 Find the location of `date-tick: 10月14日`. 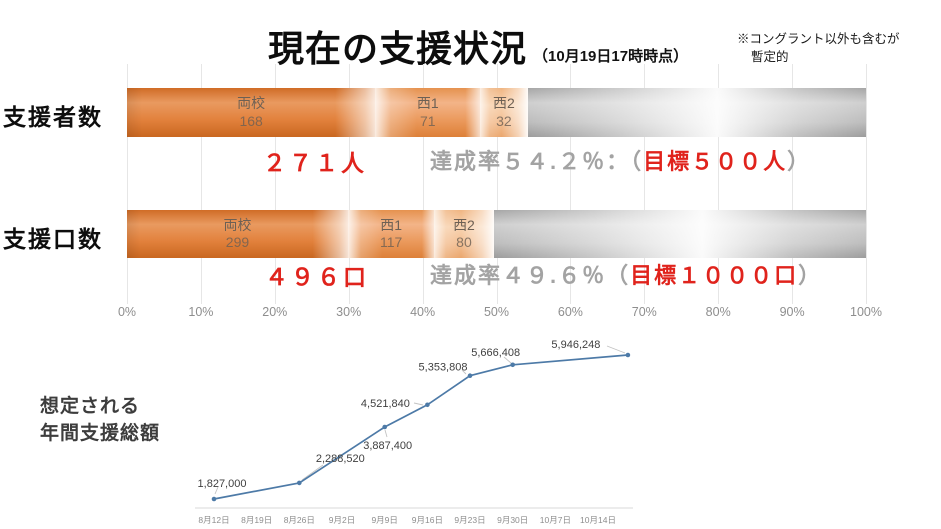

date-tick: 10月14日 is located at coordinates (598, 520).